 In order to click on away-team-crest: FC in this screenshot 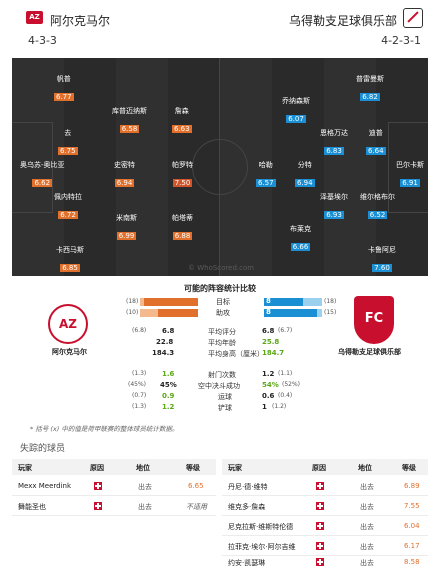, I will do `click(374, 320)`.